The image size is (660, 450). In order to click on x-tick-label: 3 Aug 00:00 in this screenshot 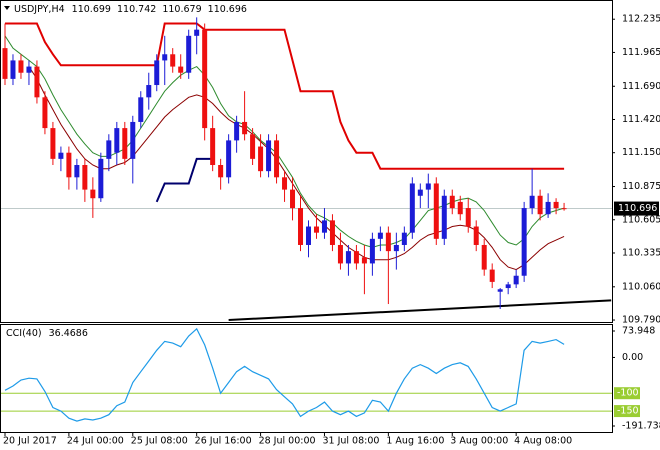, I will do `click(479, 441)`.